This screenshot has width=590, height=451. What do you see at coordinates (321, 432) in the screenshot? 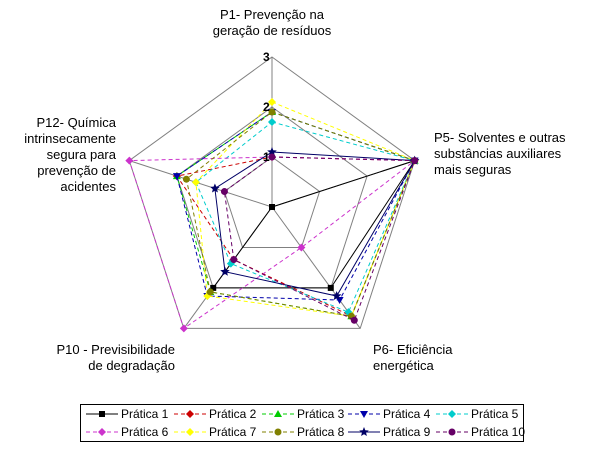
I see `legend-label-8: Prática 8` at bounding box center [321, 432].